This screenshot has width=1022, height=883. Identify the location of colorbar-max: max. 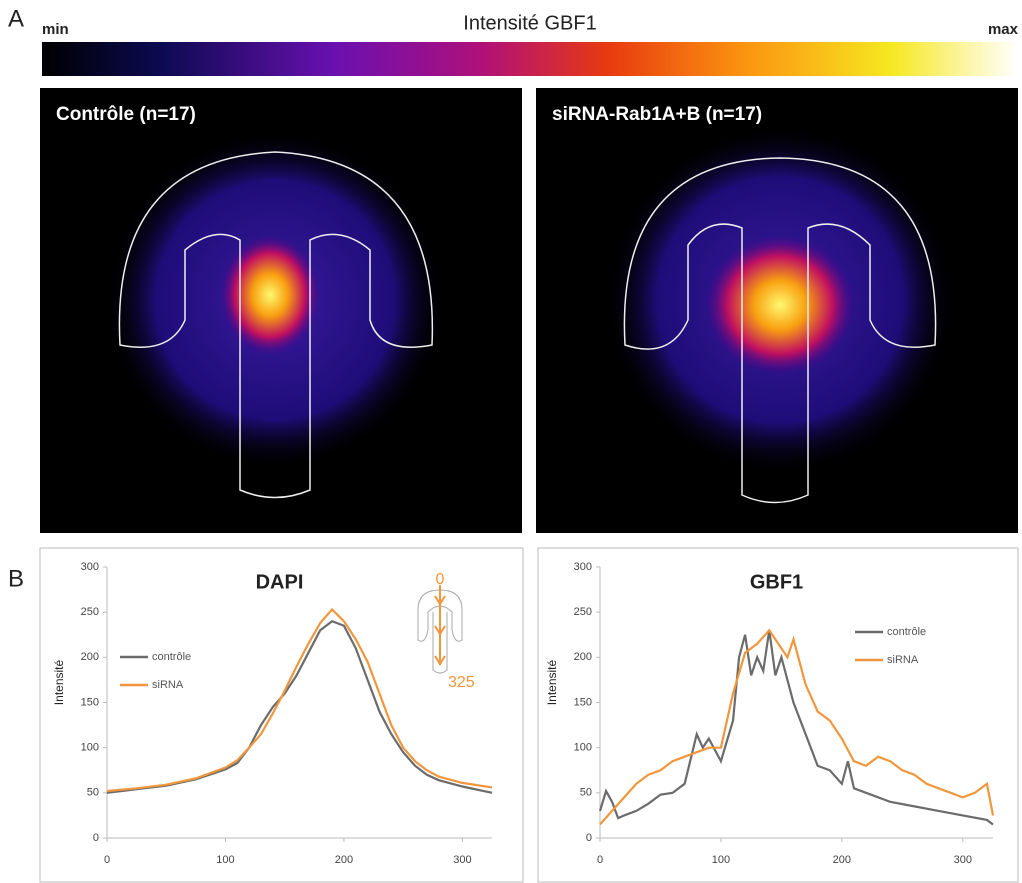
(1003, 29).